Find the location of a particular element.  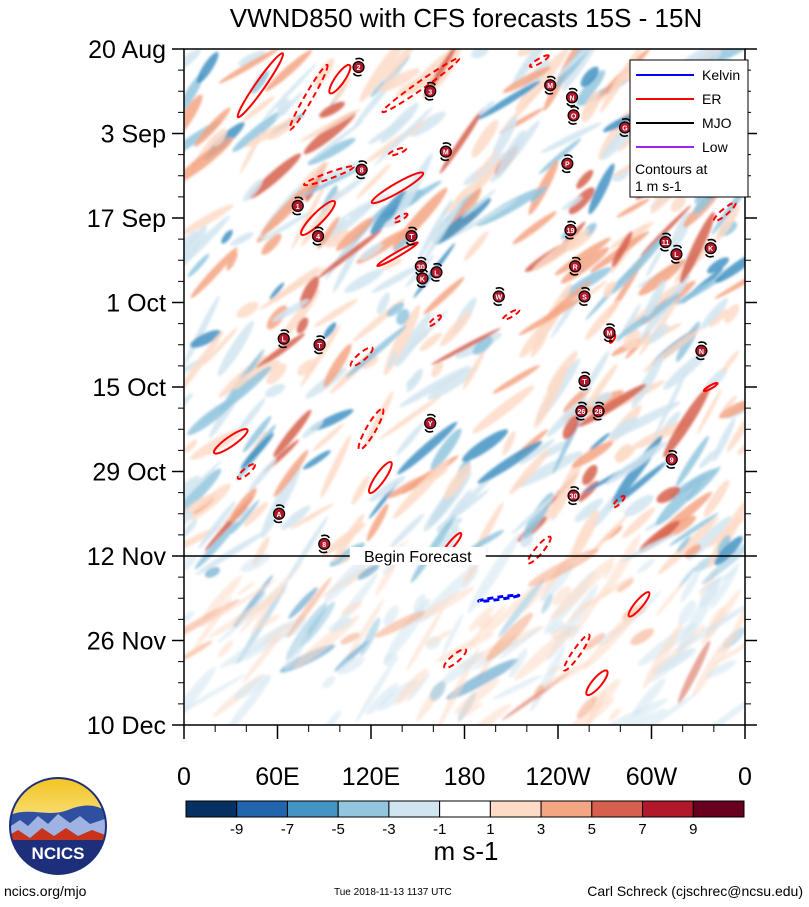

colorbar-label: -1 is located at coordinates (439, 829).